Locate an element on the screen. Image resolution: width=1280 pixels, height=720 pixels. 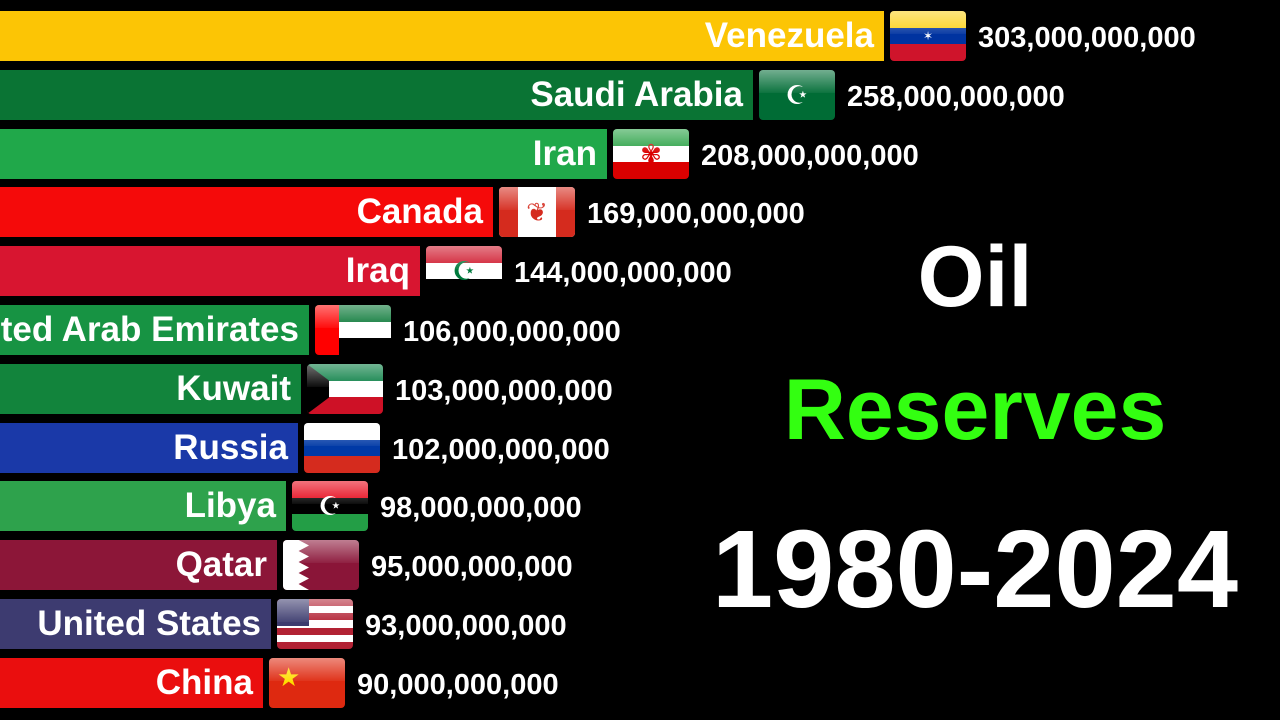
bar-iran: Iran is located at coordinates (303, 154).